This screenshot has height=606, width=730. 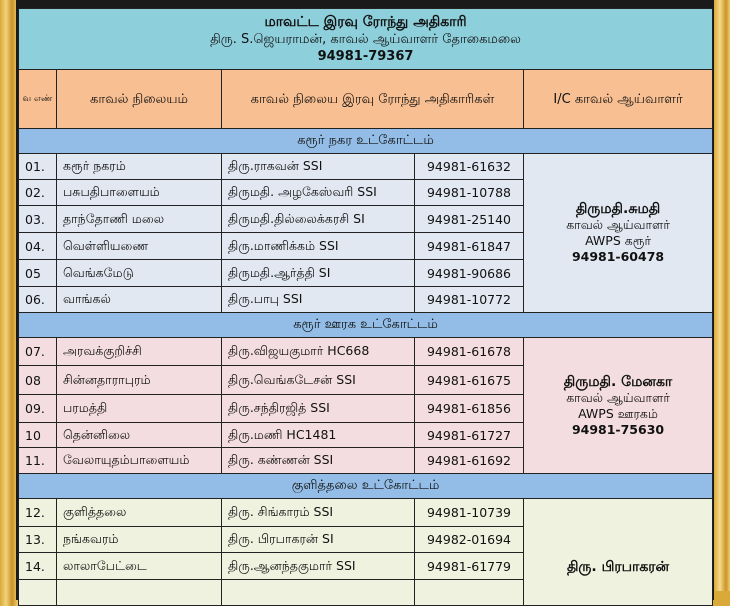 What do you see at coordinates (618, 381) in the screenshot?
I see `ic-name: திருமதி. மேனகா` at bounding box center [618, 381].